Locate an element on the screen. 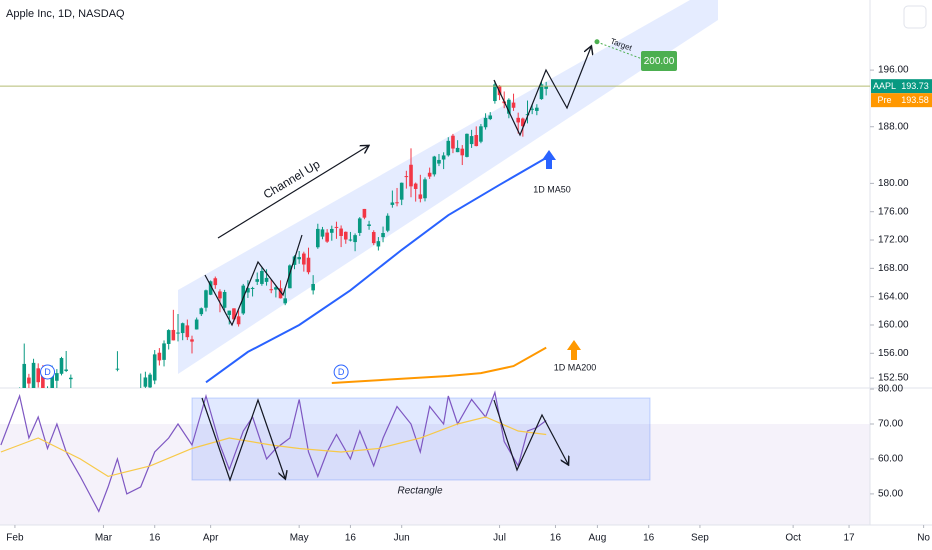  dividend-label: D is located at coordinates (341, 372).